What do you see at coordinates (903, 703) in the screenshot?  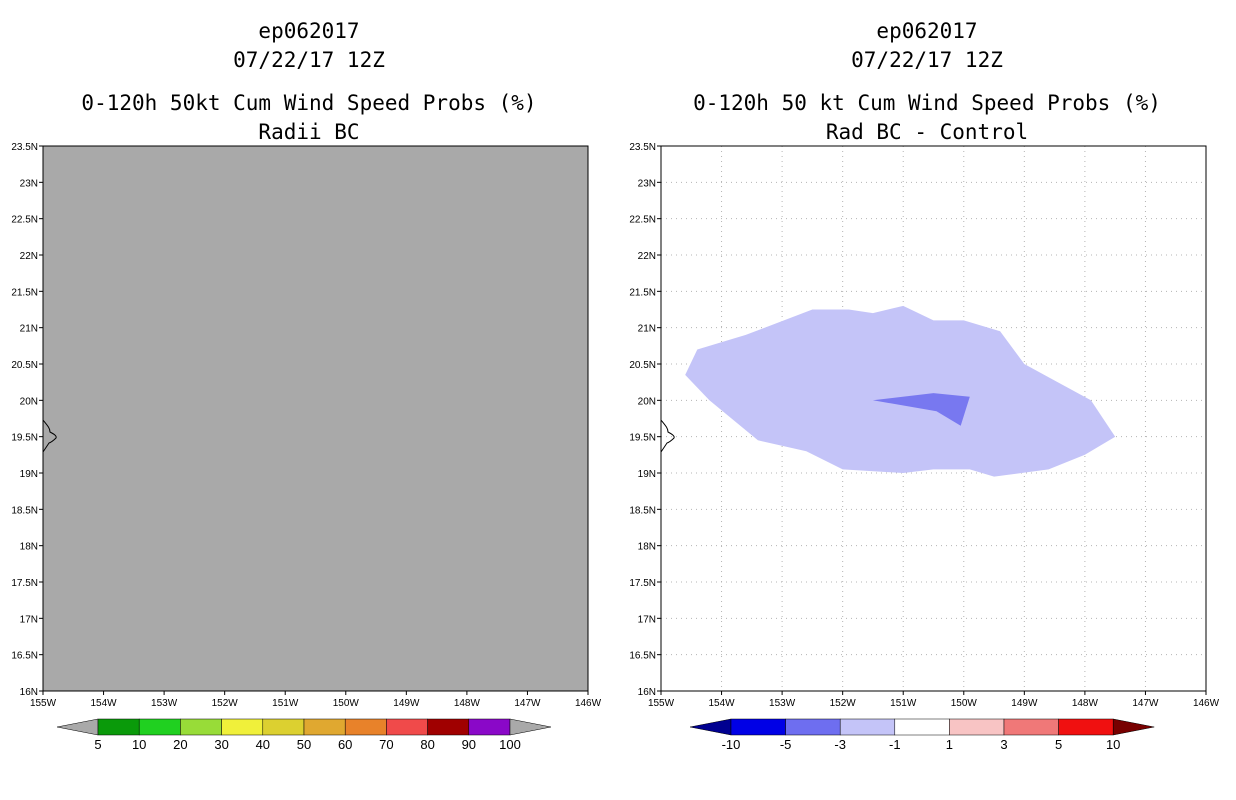 I see `x-tick-label: 151W` at bounding box center [903, 703].